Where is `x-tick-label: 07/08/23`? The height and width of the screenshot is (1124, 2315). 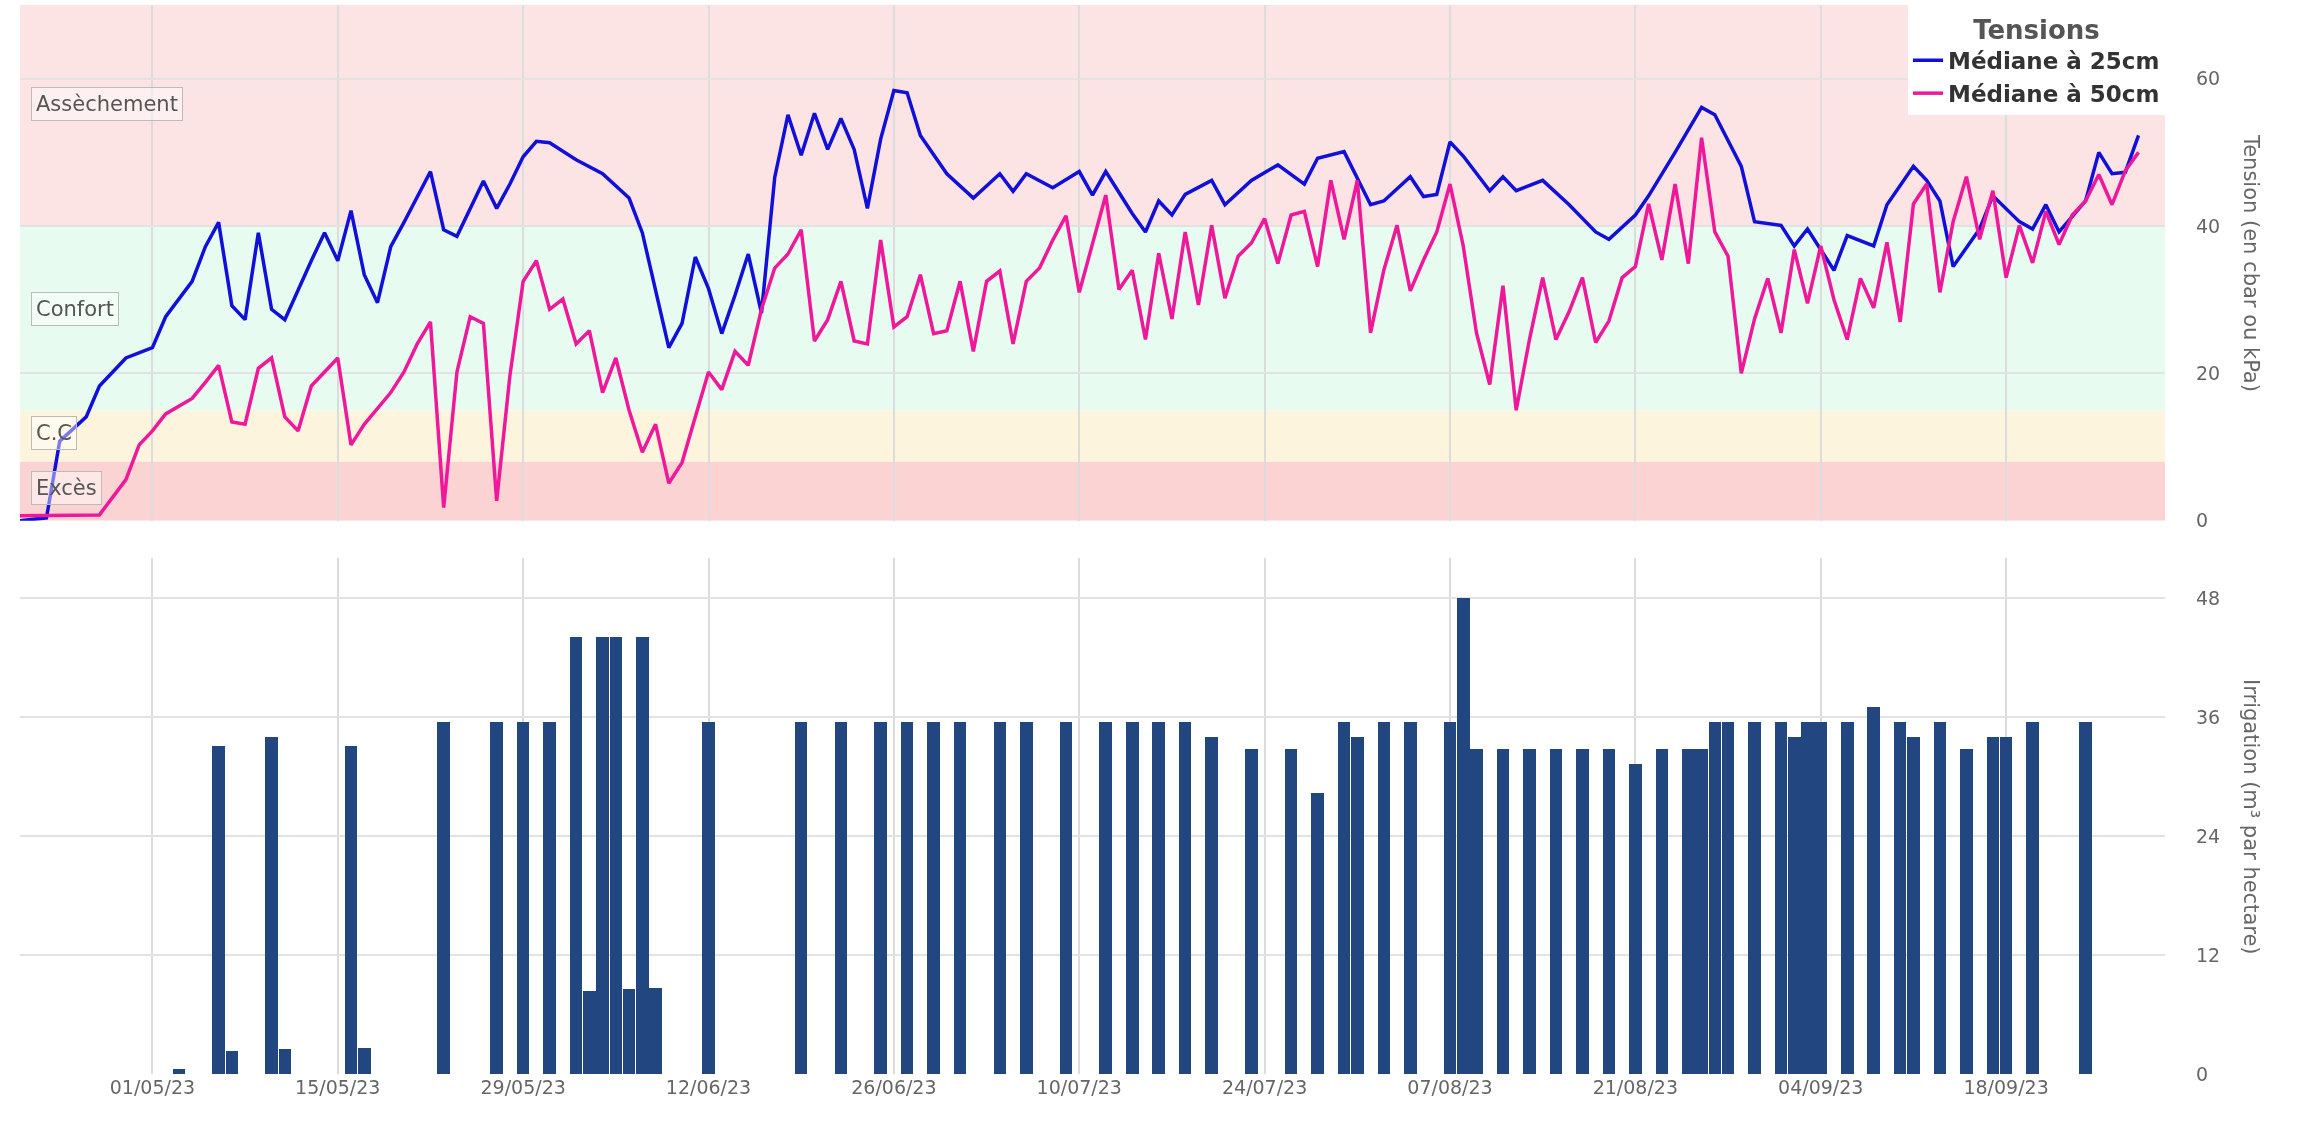
x-tick-label: 07/08/23 is located at coordinates (1450, 1087).